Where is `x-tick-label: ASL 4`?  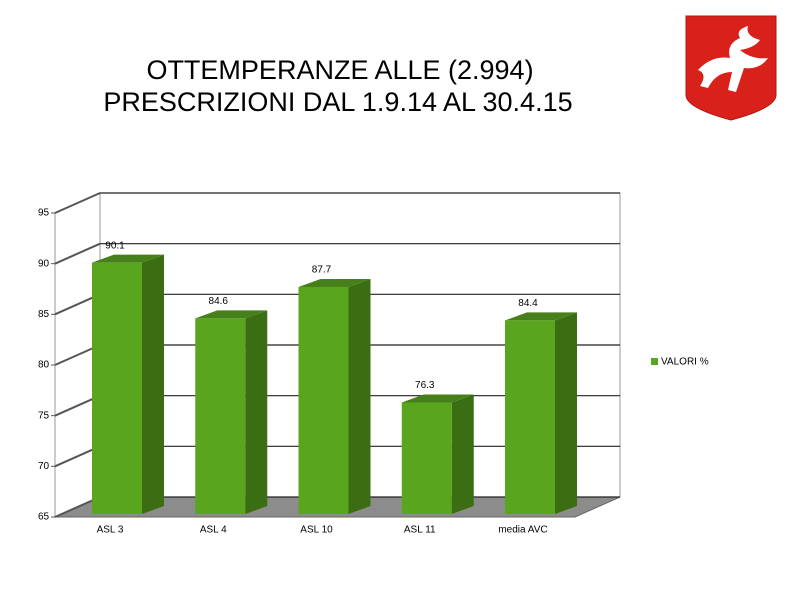
x-tick-label: ASL 4 is located at coordinates (213, 530).